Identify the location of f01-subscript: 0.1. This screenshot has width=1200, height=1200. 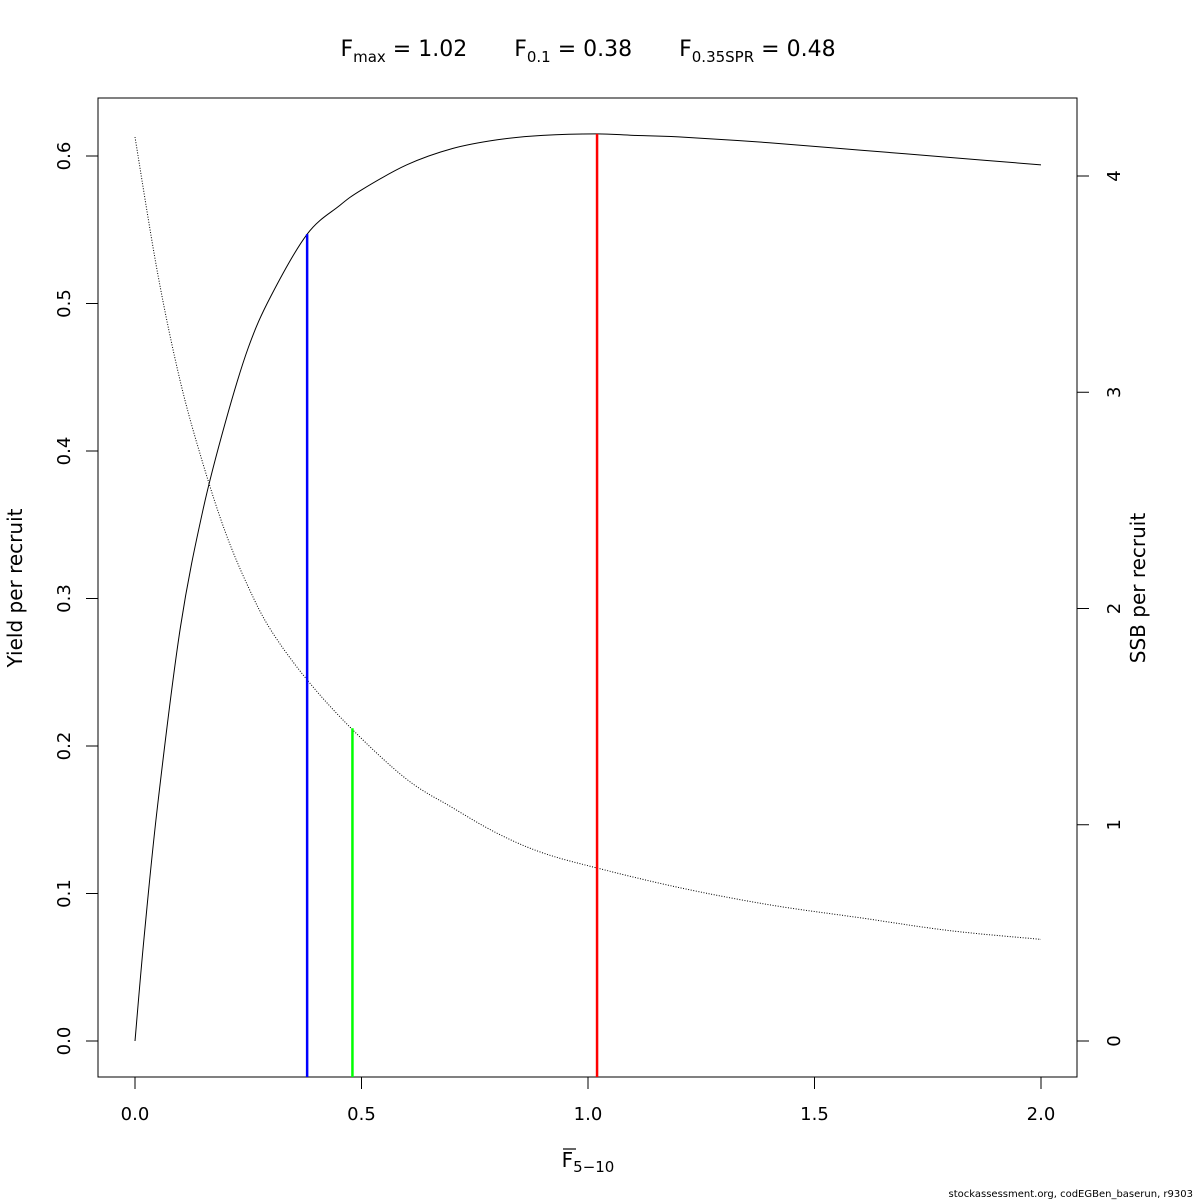
(539, 57).